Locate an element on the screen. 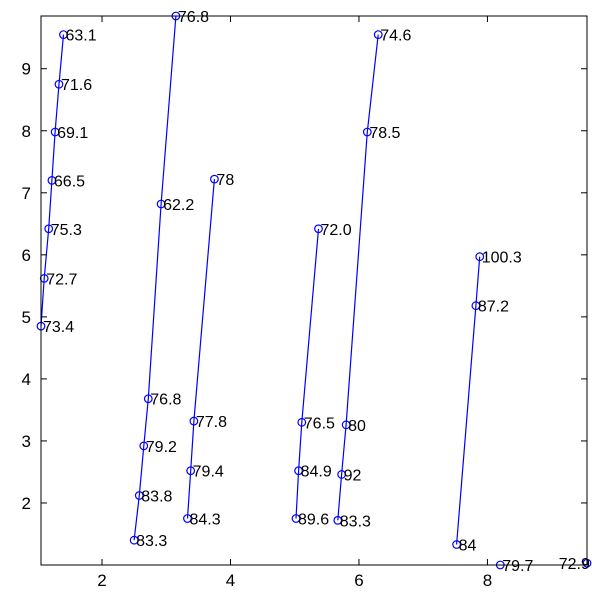  data-label: 62.2 is located at coordinates (178, 205).